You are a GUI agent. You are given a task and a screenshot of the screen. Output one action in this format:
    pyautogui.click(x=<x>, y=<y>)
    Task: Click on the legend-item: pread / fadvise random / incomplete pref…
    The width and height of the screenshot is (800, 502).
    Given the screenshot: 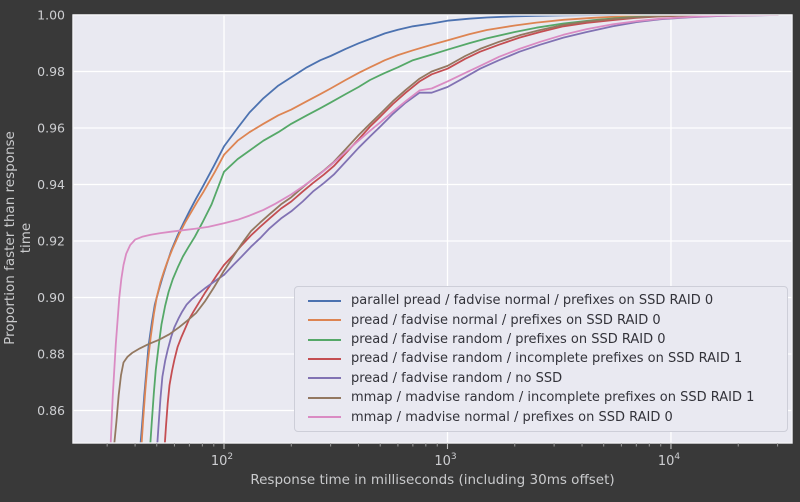 What is the action you would take?
    pyautogui.click(x=541, y=358)
    